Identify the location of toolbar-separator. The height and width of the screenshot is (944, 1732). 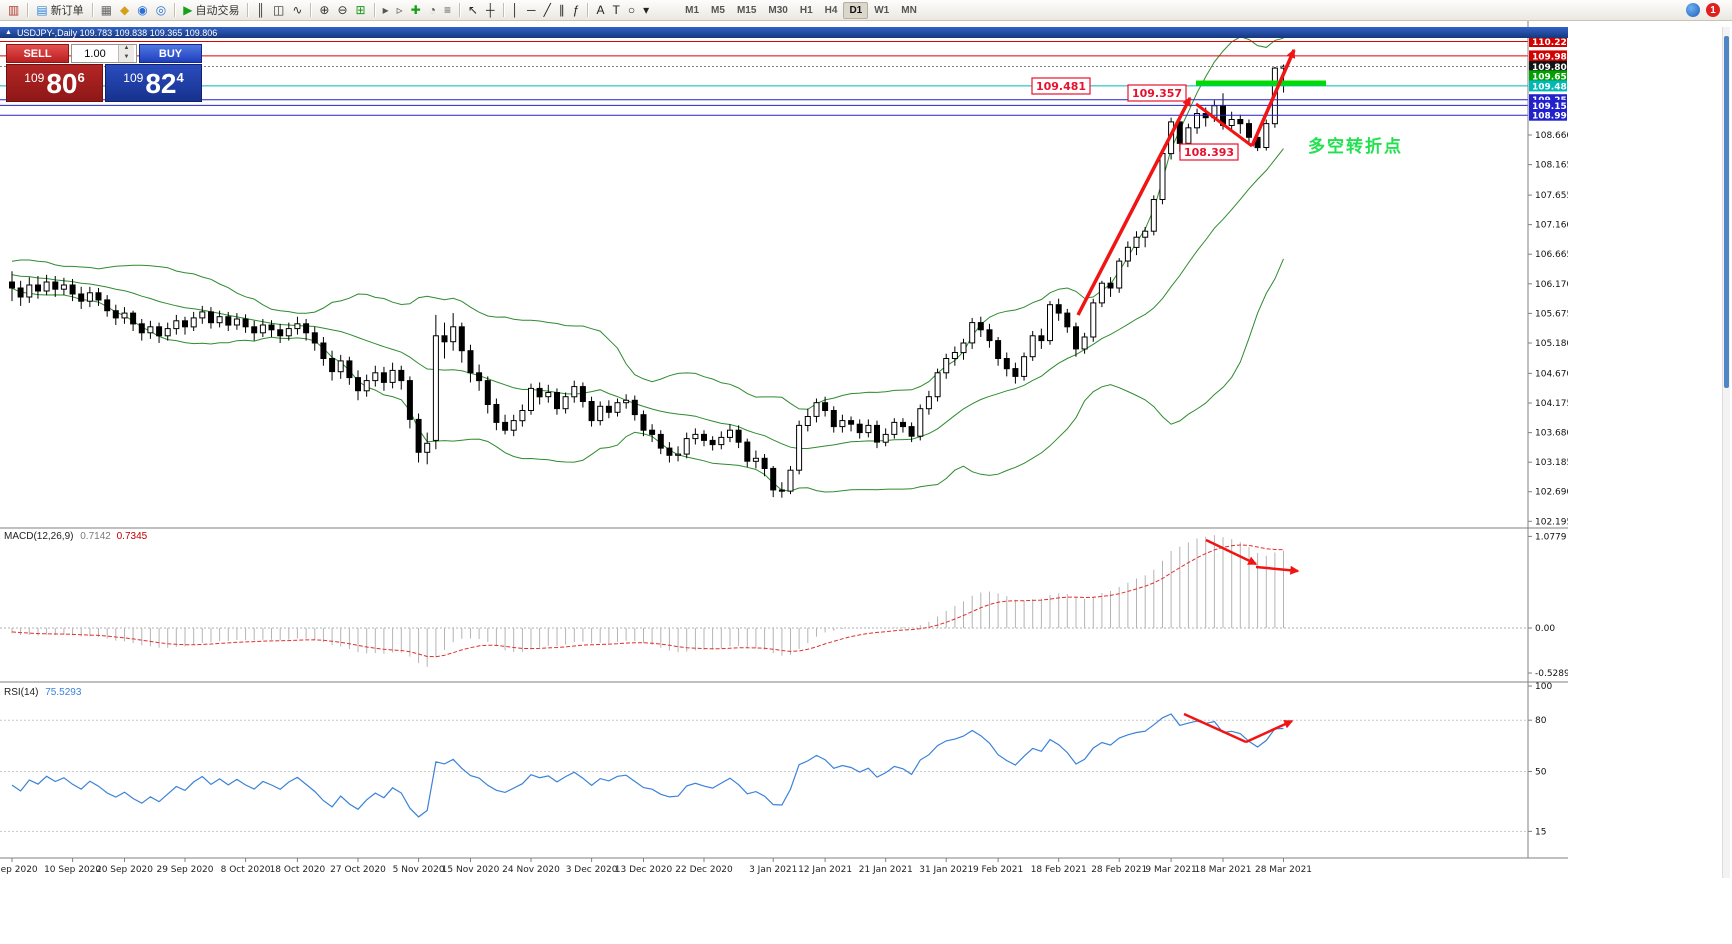
(92, 10).